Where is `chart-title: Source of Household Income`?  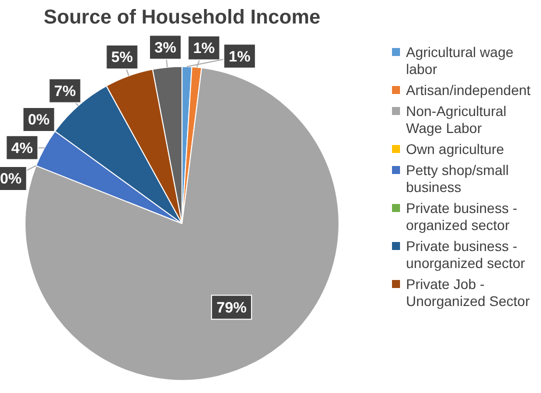
chart-title: Source of Household Income is located at coordinates (182, 17).